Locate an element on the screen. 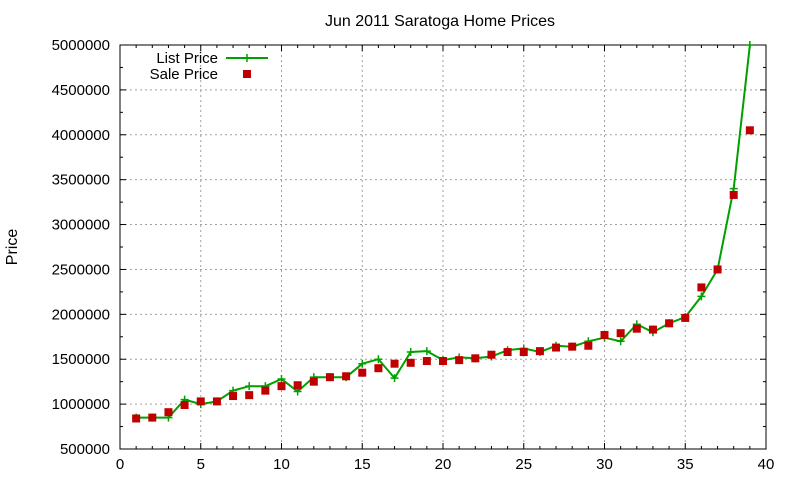  y-tick-label: 2000000 is located at coordinates (81, 314).